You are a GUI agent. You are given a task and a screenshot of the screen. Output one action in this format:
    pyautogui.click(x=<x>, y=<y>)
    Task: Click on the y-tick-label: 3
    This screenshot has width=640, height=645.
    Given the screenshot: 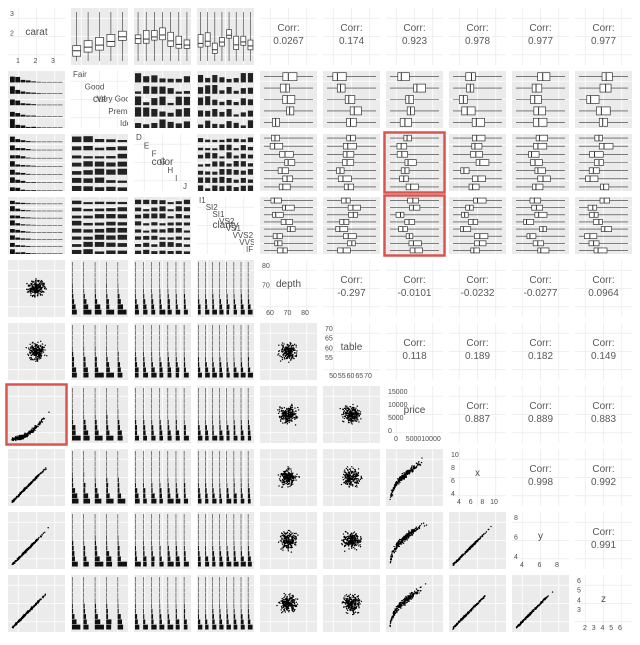 What is the action you would take?
    pyautogui.click(x=12, y=14)
    